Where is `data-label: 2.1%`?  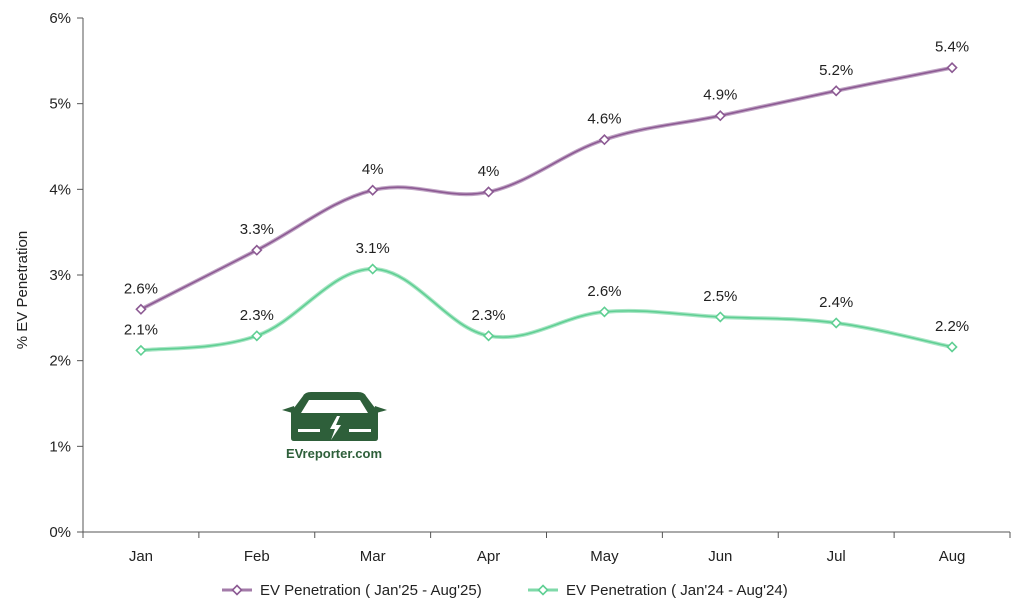
data-label: 2.1% is located at coordinates (141, 329).